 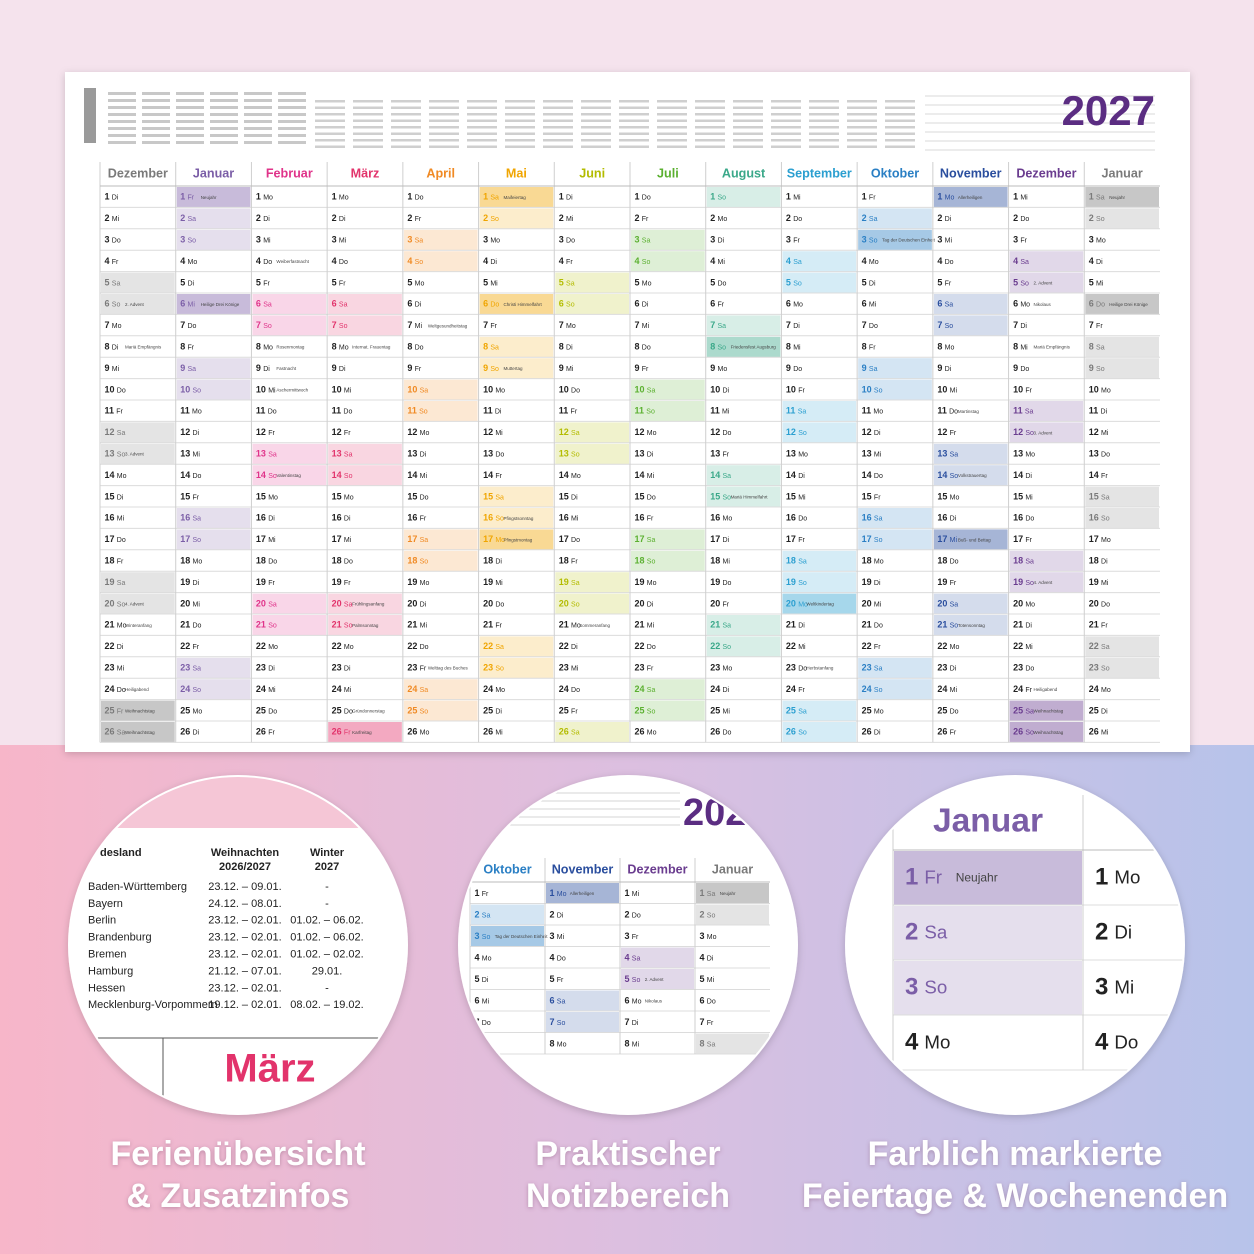 I want to click on day: 25 So, so click(x=417, y=711).